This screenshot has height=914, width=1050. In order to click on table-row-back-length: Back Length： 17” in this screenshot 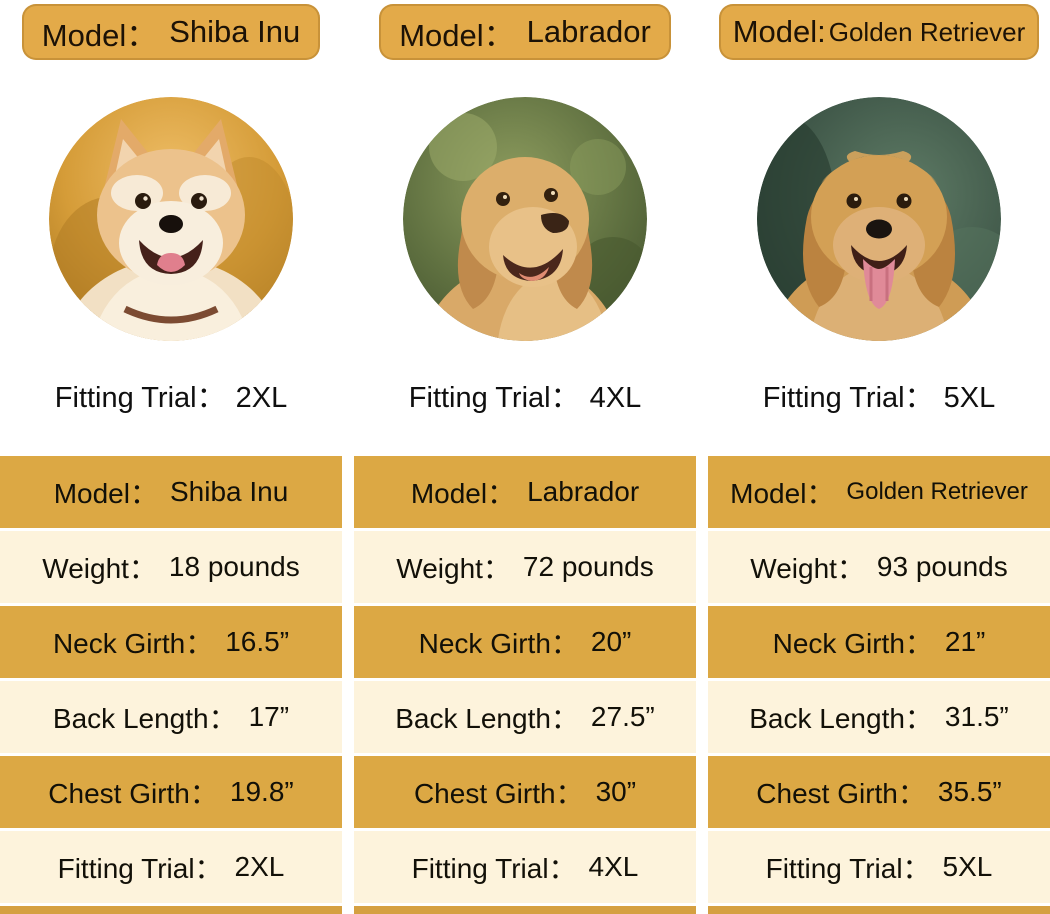, I will do `click(171, 717)`.